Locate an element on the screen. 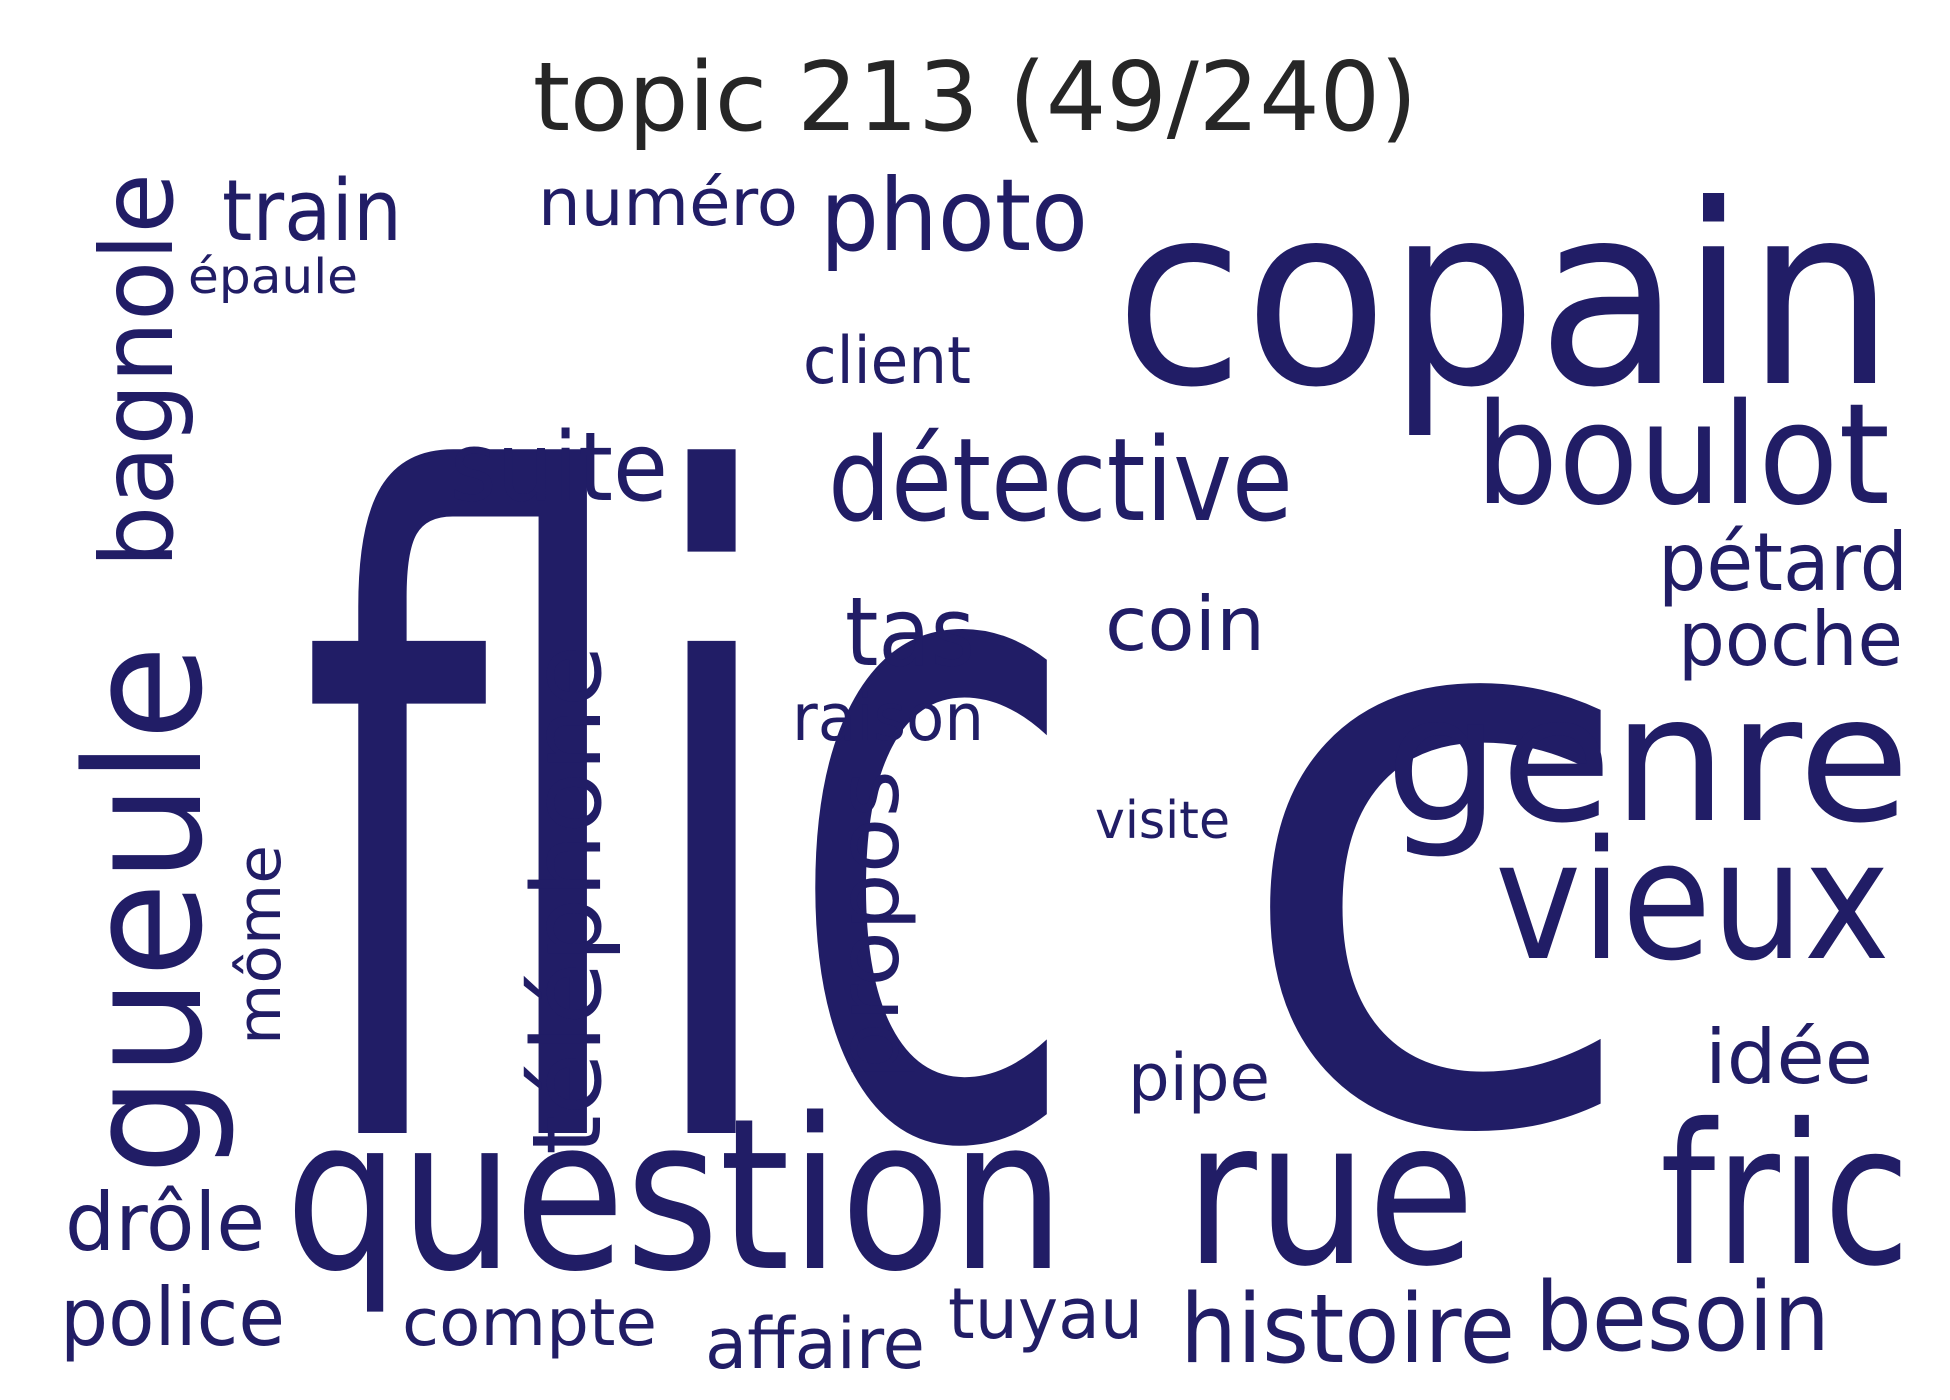 This screenshot has height=1400, width=1950. word-gueule: gueule is located at coordinates (144, 910).